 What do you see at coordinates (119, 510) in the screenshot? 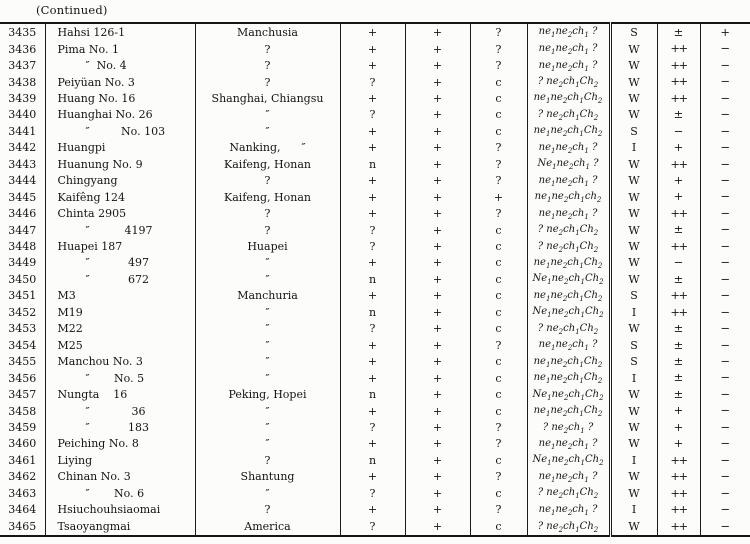
I see `cell-name: Hsiuchouhsiaomai` at bounding box center [119, 510].